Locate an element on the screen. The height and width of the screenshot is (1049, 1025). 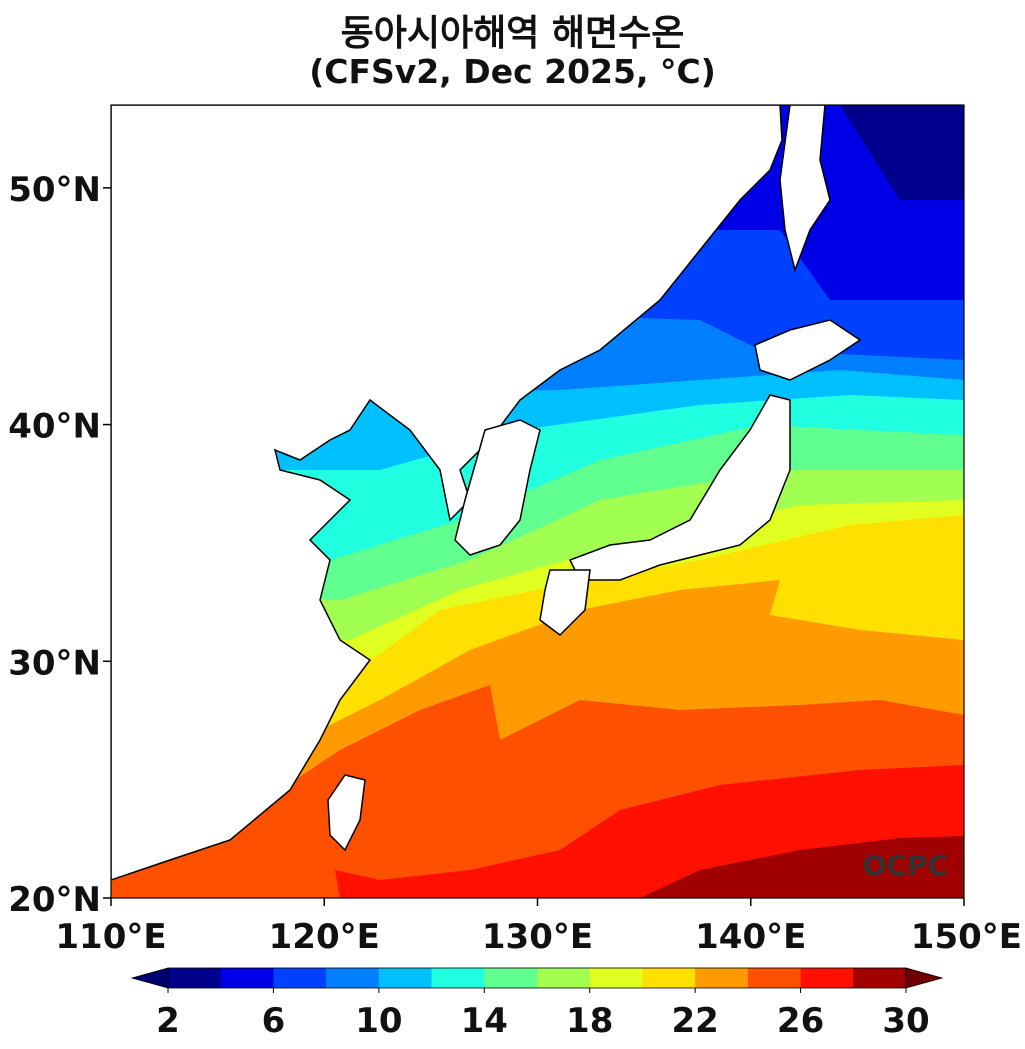
lon-tick-label: 110°E is located at coordinates (110, 937).